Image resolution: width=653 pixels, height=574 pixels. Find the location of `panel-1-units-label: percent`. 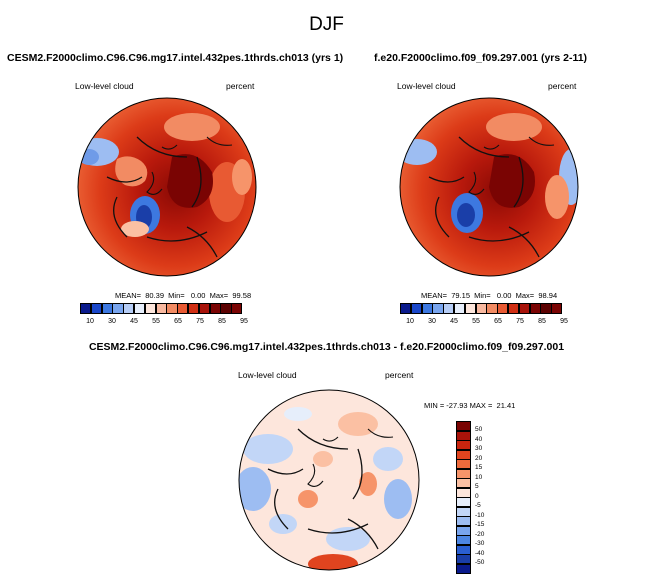

panel-1-units-label: percent is located at coordinates (240, 86).